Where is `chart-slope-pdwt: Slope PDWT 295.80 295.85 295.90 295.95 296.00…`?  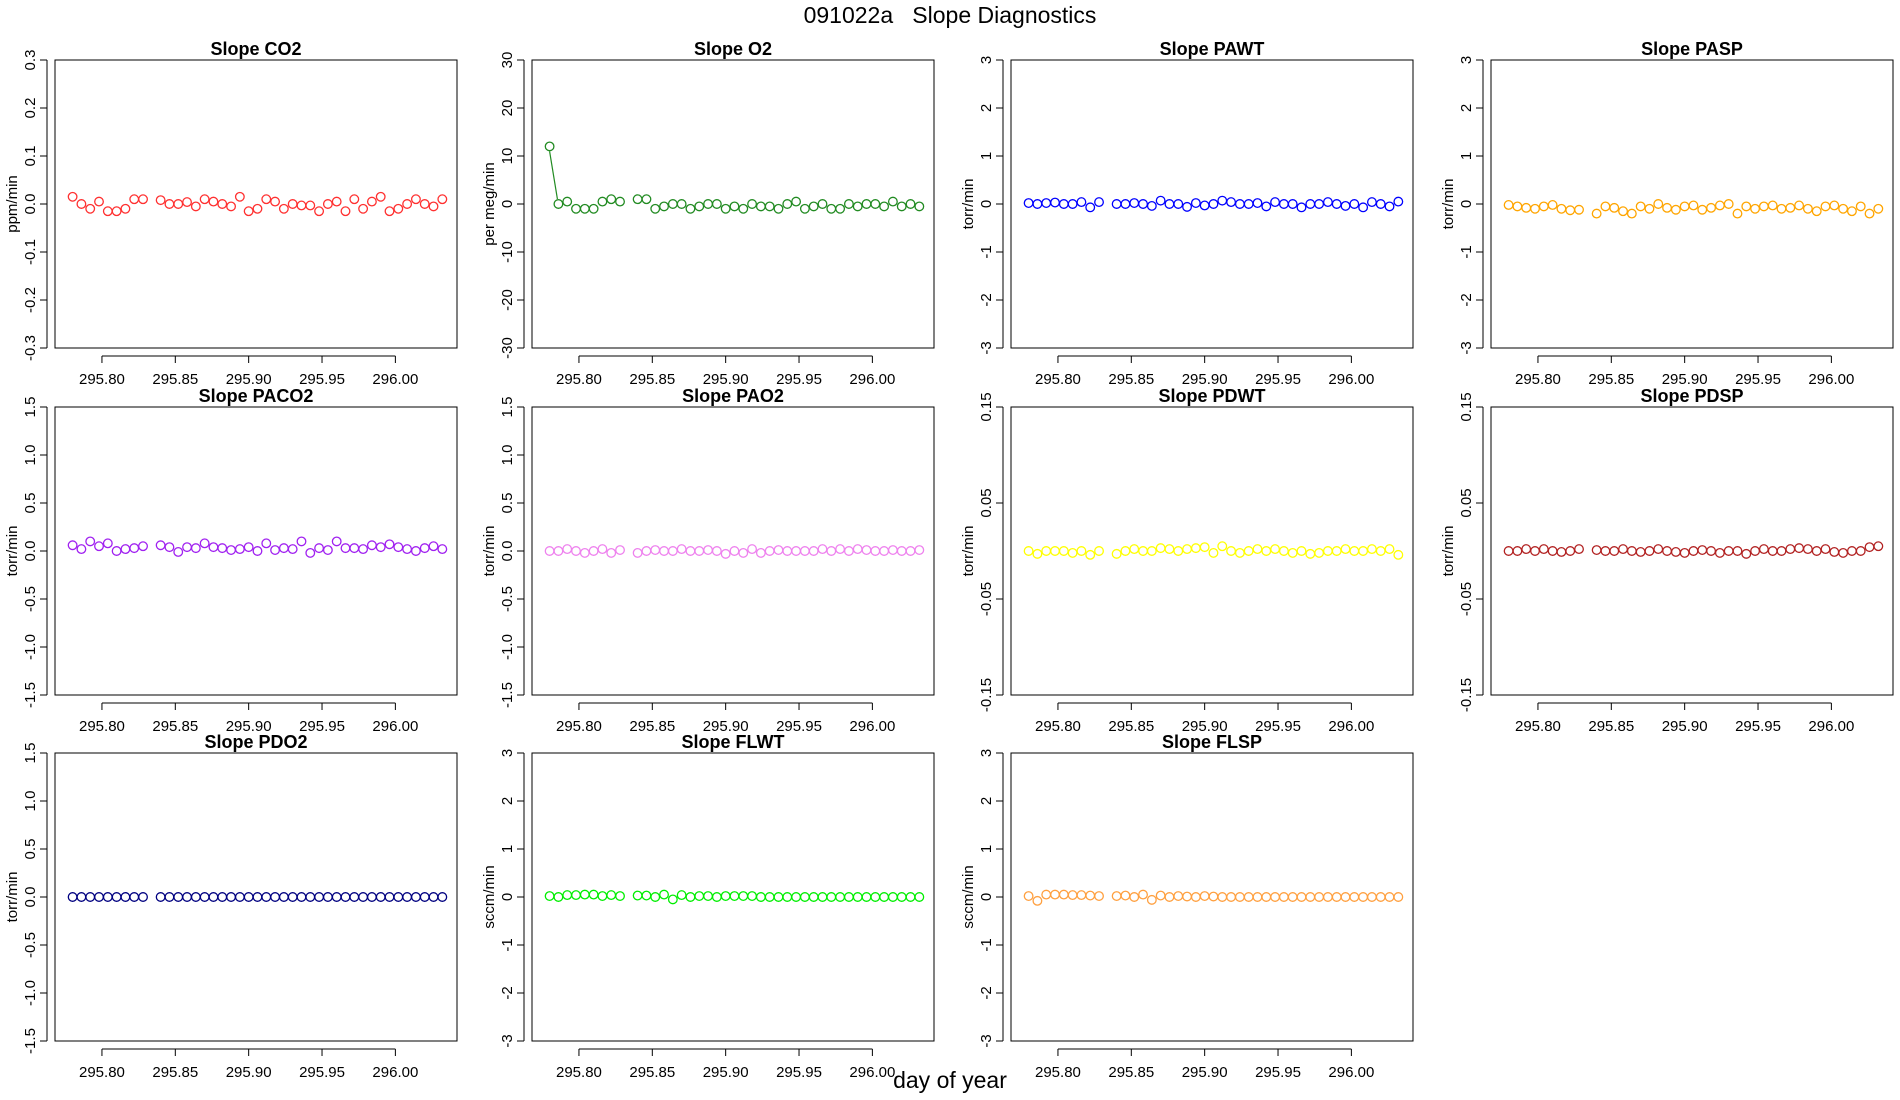
chart-slope-pdwt: Slope PDWT 295.80 295.85 295.90 295.95 296.00… is located at coordinates (1187, 560).